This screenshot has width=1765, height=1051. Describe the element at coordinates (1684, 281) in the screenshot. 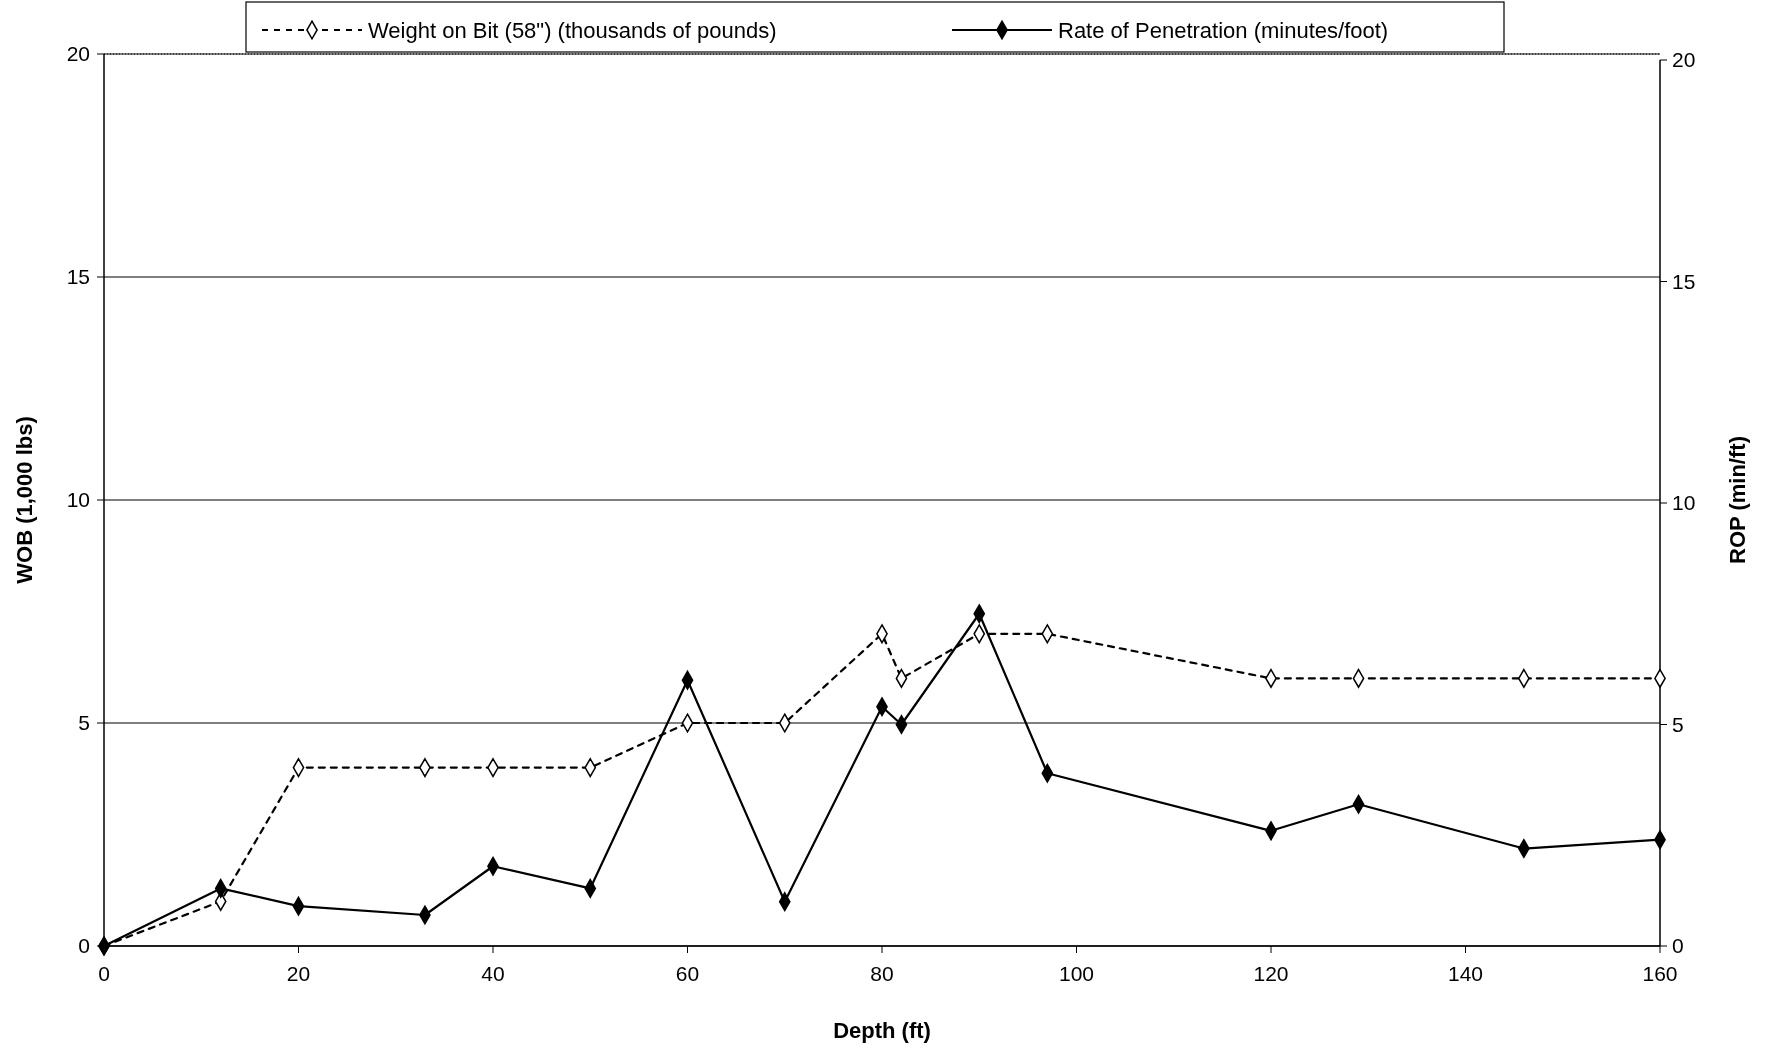

I see `y2-tick-label: 15` at that location.